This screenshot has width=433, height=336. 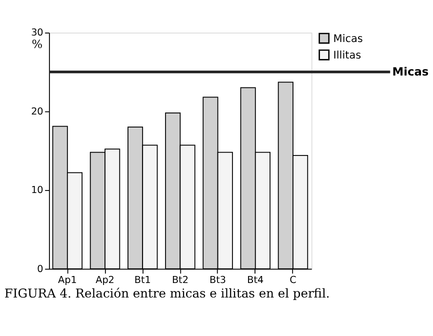 What do you see at coordinates (347, 55) in the screenshot?
I see `legend-label: Illitas` at bounding box center [347, 55].